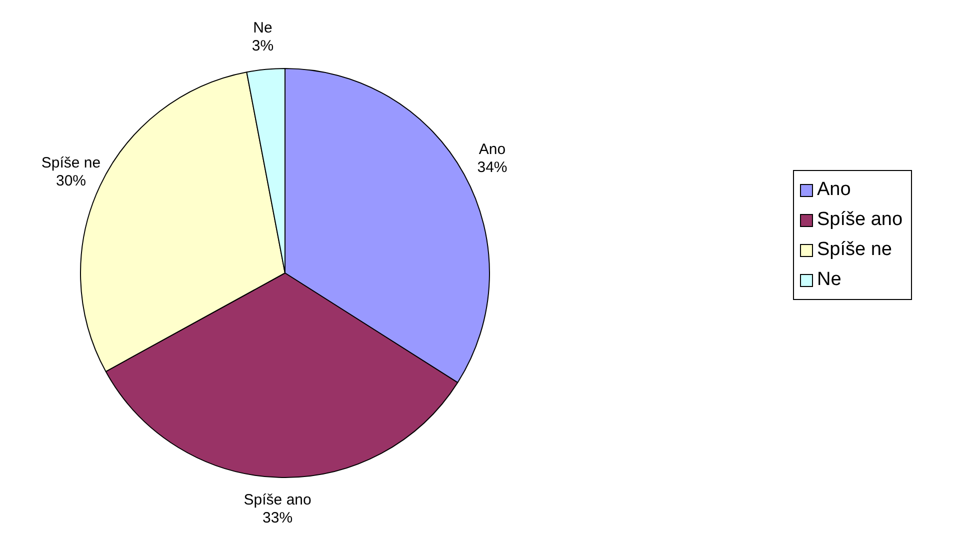 This screenshot has width=967, height=536. Describe the element at coordinates (834, 190) in the screenshot. I see `legend-label: Ano` at that location.